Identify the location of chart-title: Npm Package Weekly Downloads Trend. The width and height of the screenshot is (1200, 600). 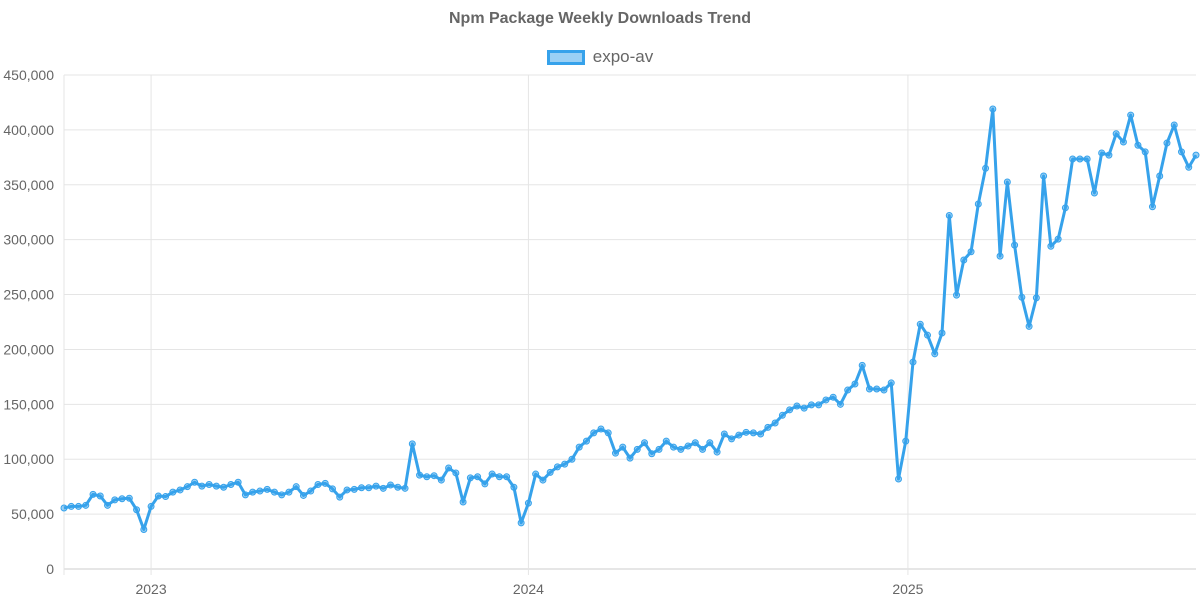
(600, 18).